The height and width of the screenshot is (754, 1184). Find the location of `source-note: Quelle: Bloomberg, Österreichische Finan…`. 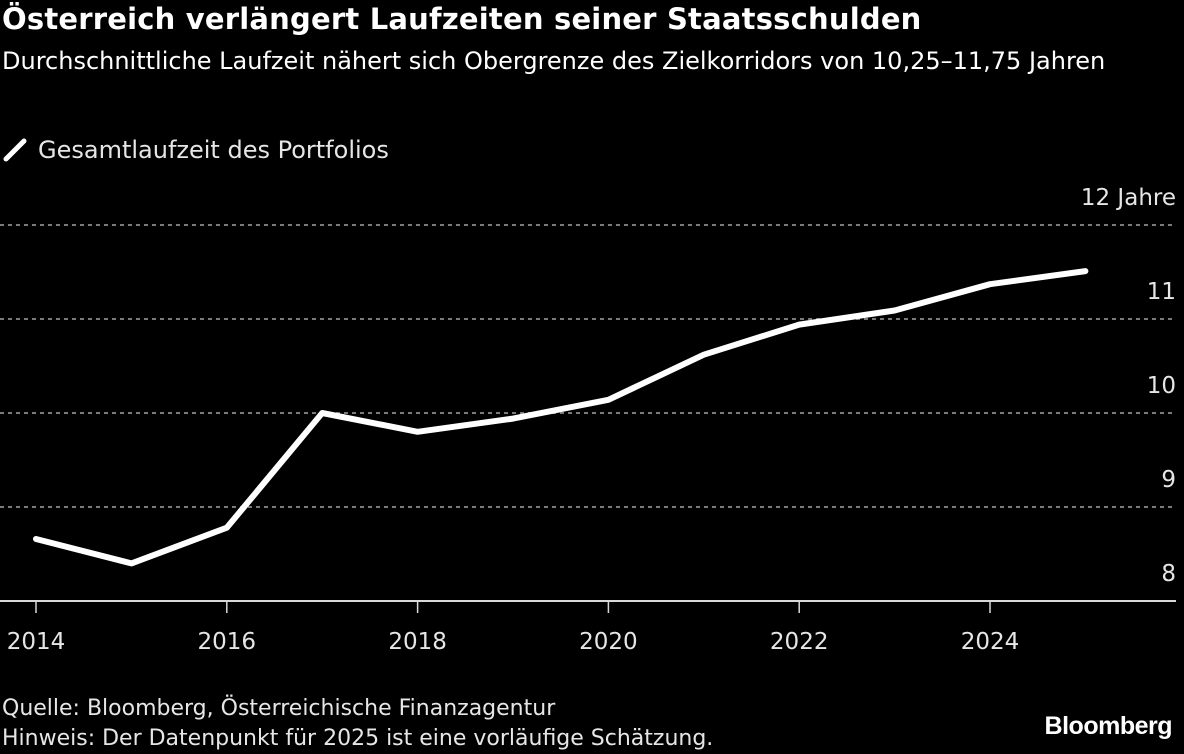

source-note: Quelle: Bloomberg, Österreichische Finan… is located at coordinates (279, 708).